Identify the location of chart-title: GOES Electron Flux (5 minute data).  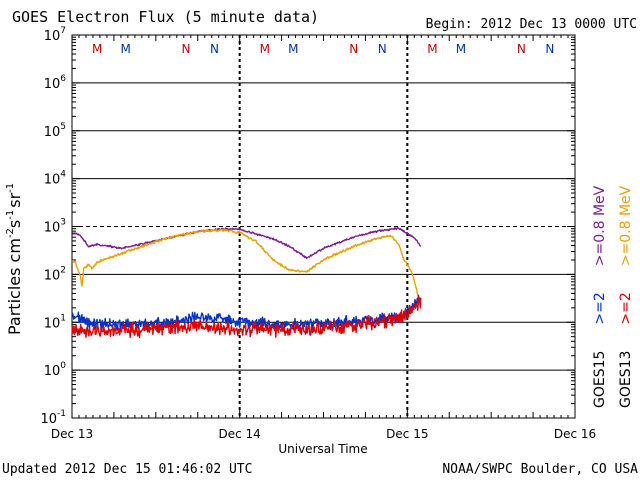
(165, 17).